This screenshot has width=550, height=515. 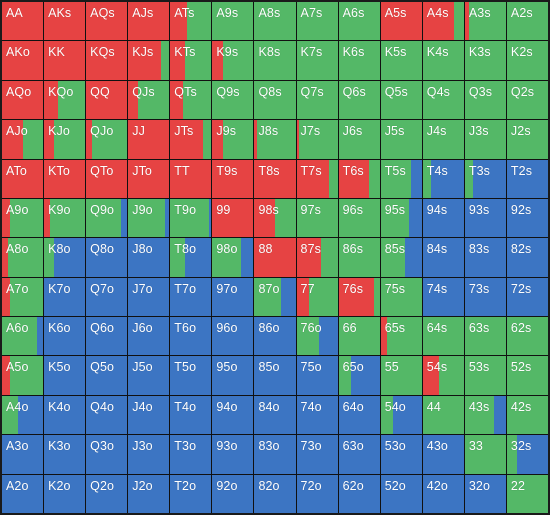 I want to click on hand-cell-a2o: A2o, so click(x=23, y=493).